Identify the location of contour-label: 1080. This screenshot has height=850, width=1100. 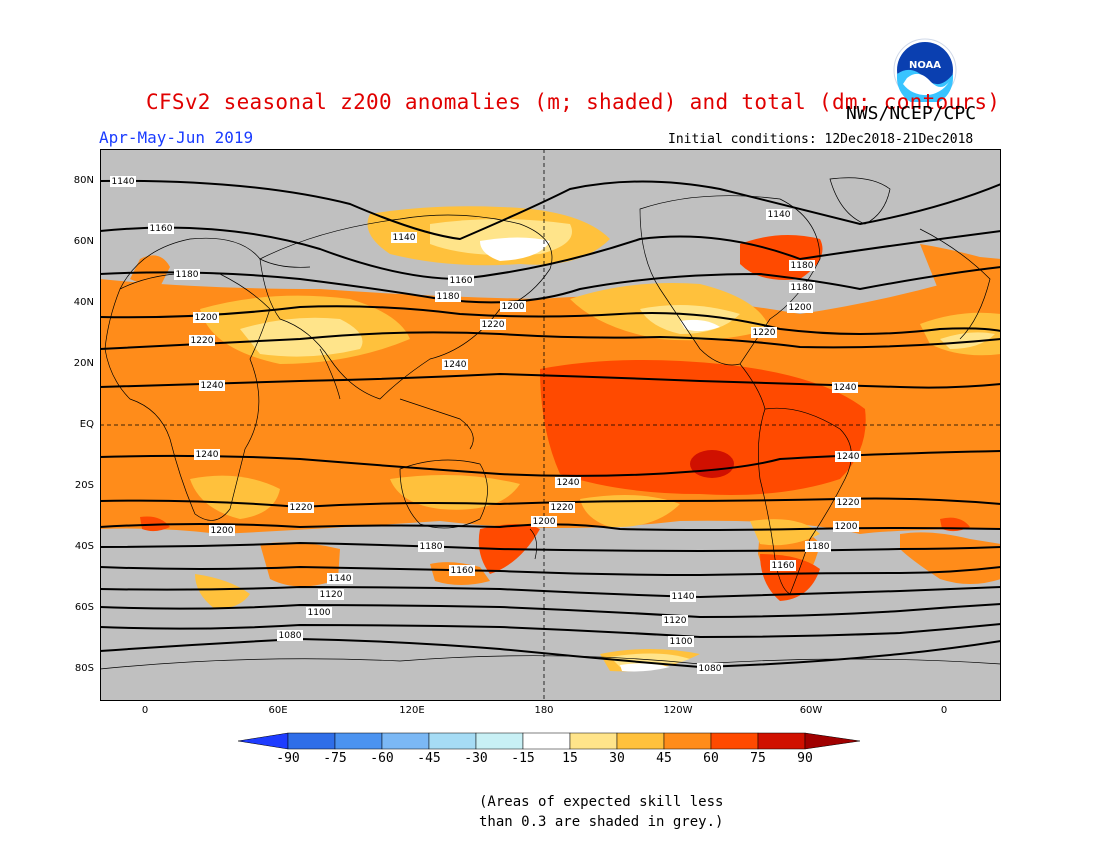
(290, 635).